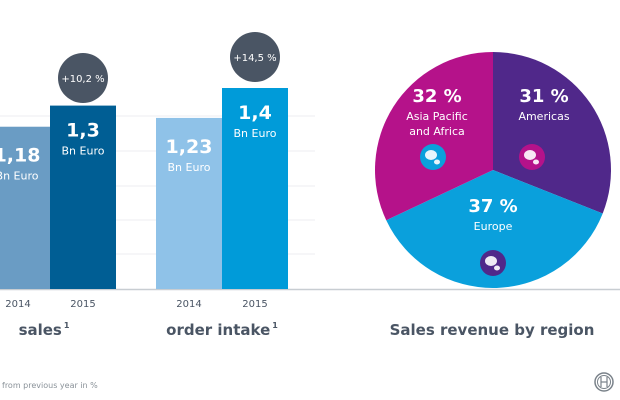 The width and height of the screenshot is (620, 400). Describe the element at coordinates (543, 96) in the screenshot. I see `slice-value-label: 31 %` at that location.